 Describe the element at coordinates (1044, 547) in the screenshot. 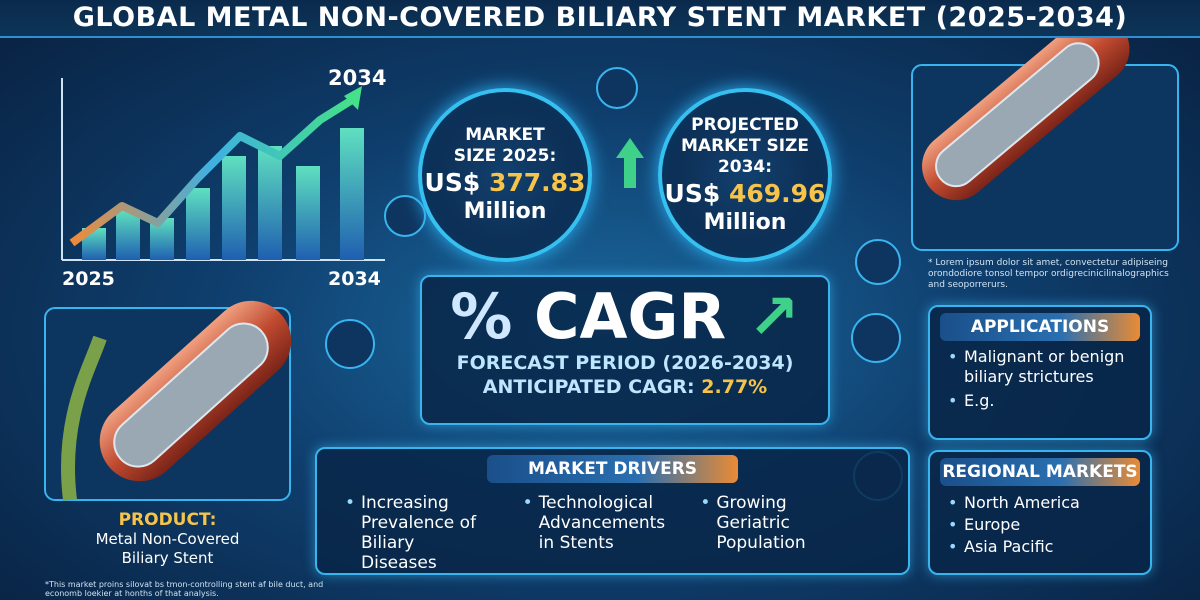

I see `list-item: Asia Pacific` at that location.